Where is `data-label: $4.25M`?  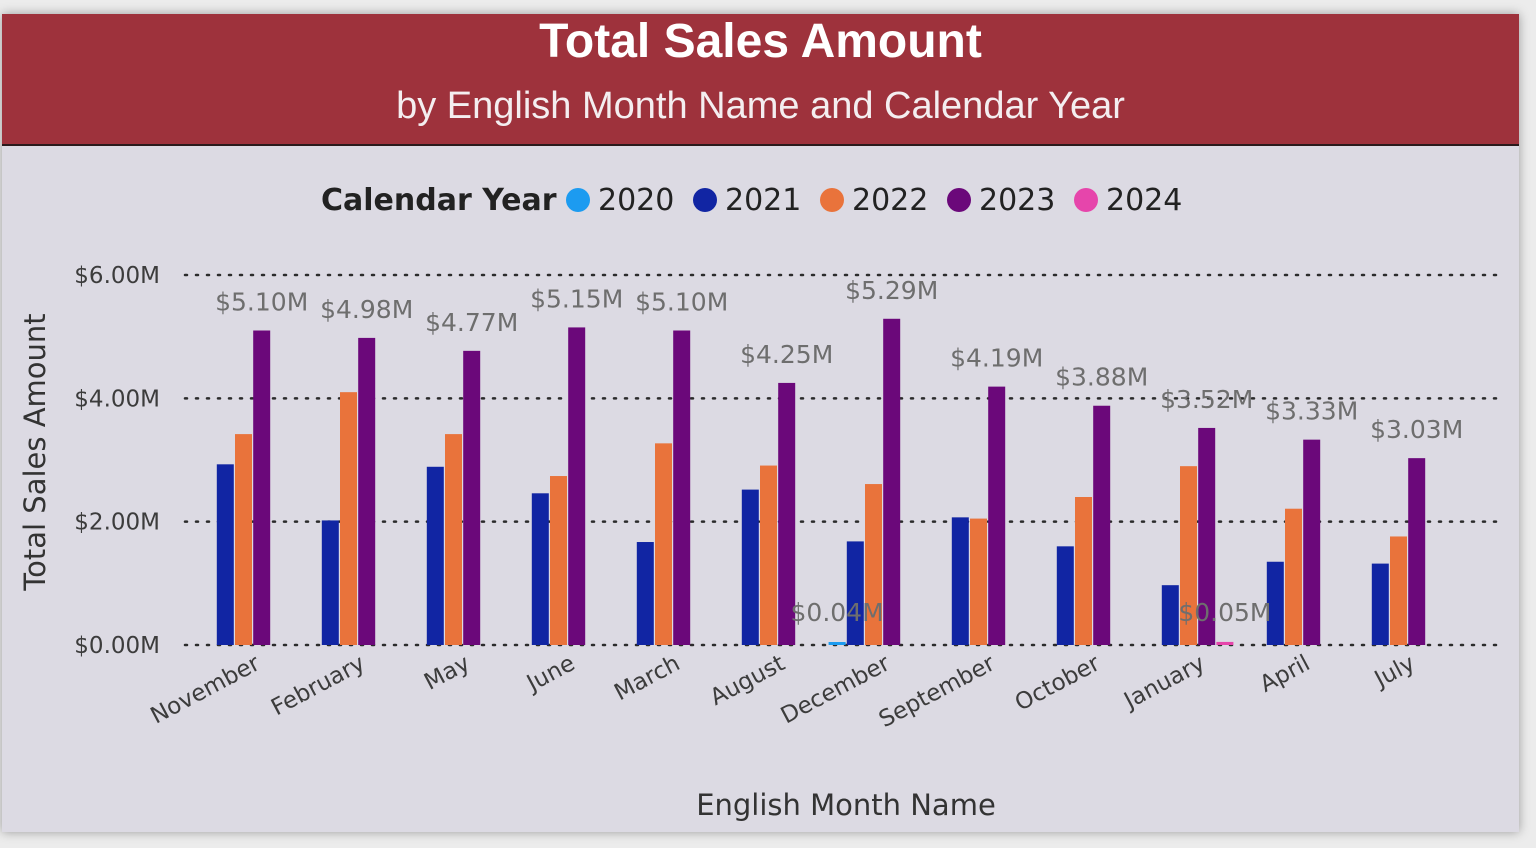 data-label: $4.25M is located at coordinates (786, 354).